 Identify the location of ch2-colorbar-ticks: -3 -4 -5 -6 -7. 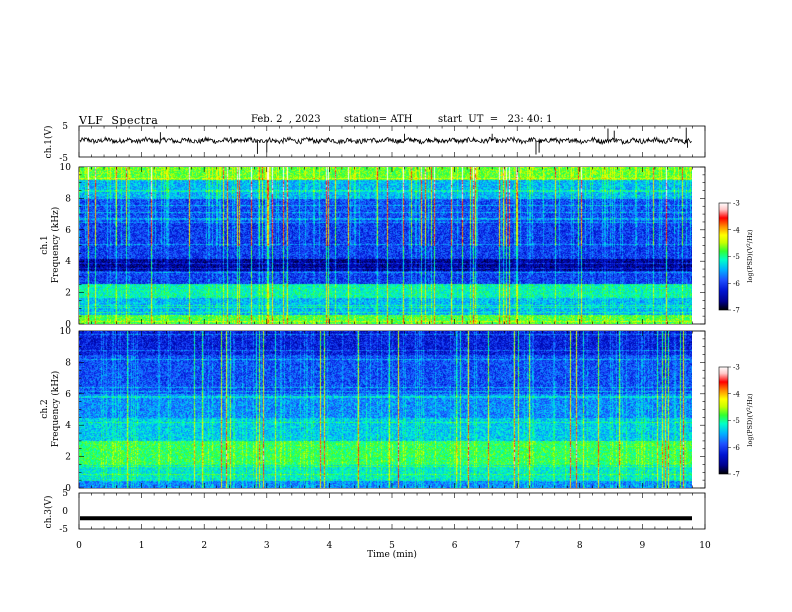
(734, 421).